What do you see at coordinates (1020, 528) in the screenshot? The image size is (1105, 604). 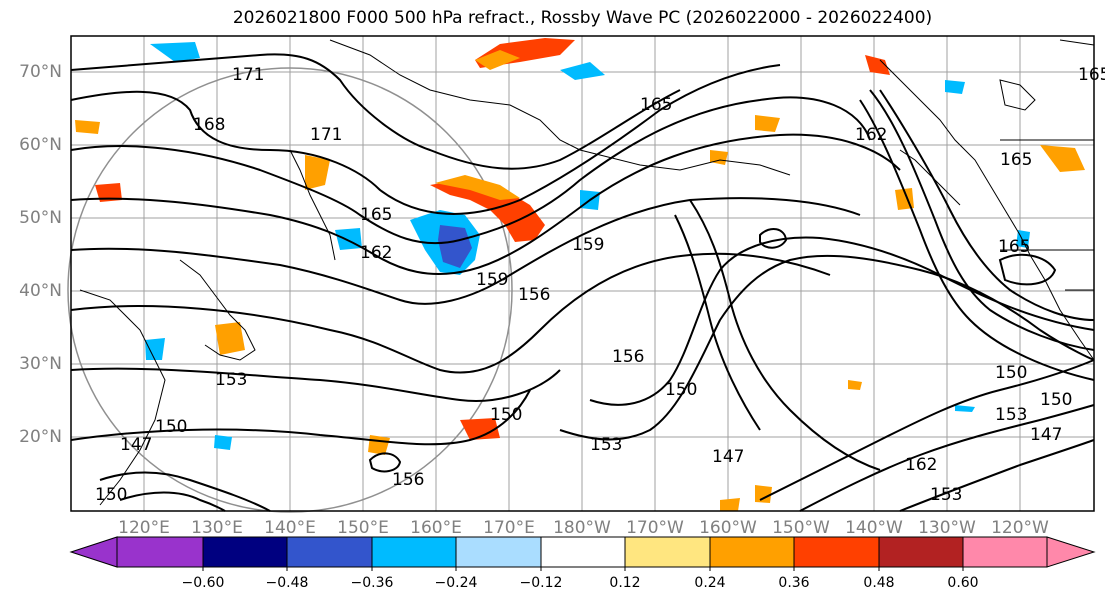 I see `lon-label: 120°W` at bounding box center [1020, 528].